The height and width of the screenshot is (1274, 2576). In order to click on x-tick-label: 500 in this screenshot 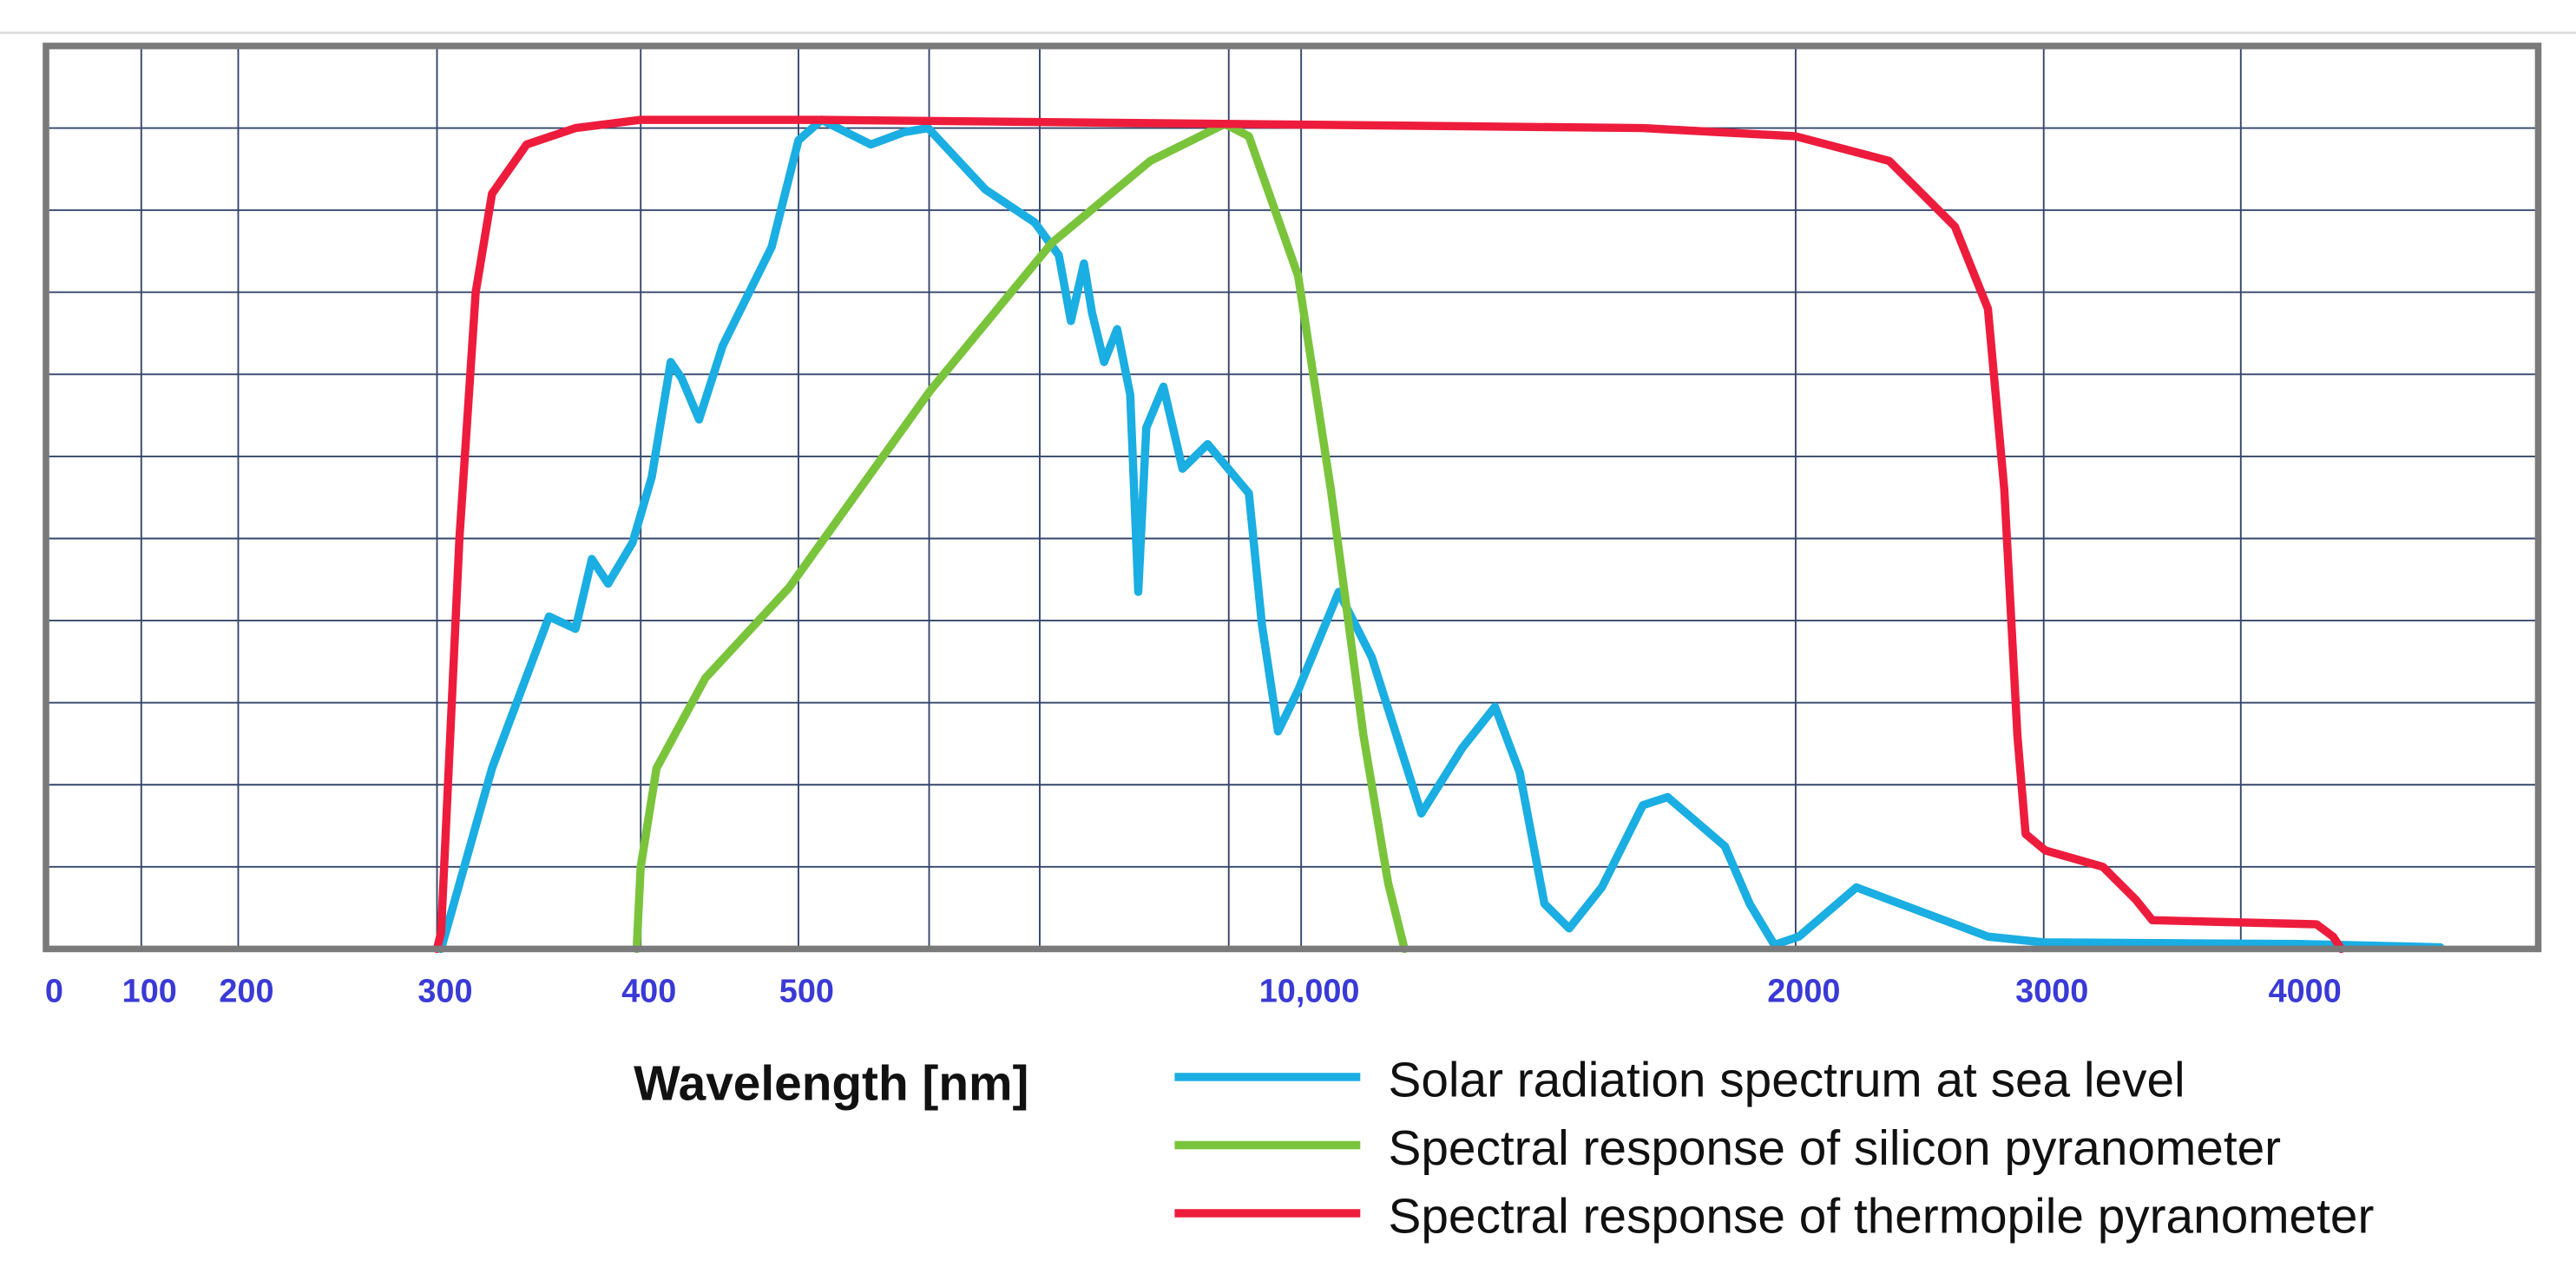, I will do `click(806, 992)`.